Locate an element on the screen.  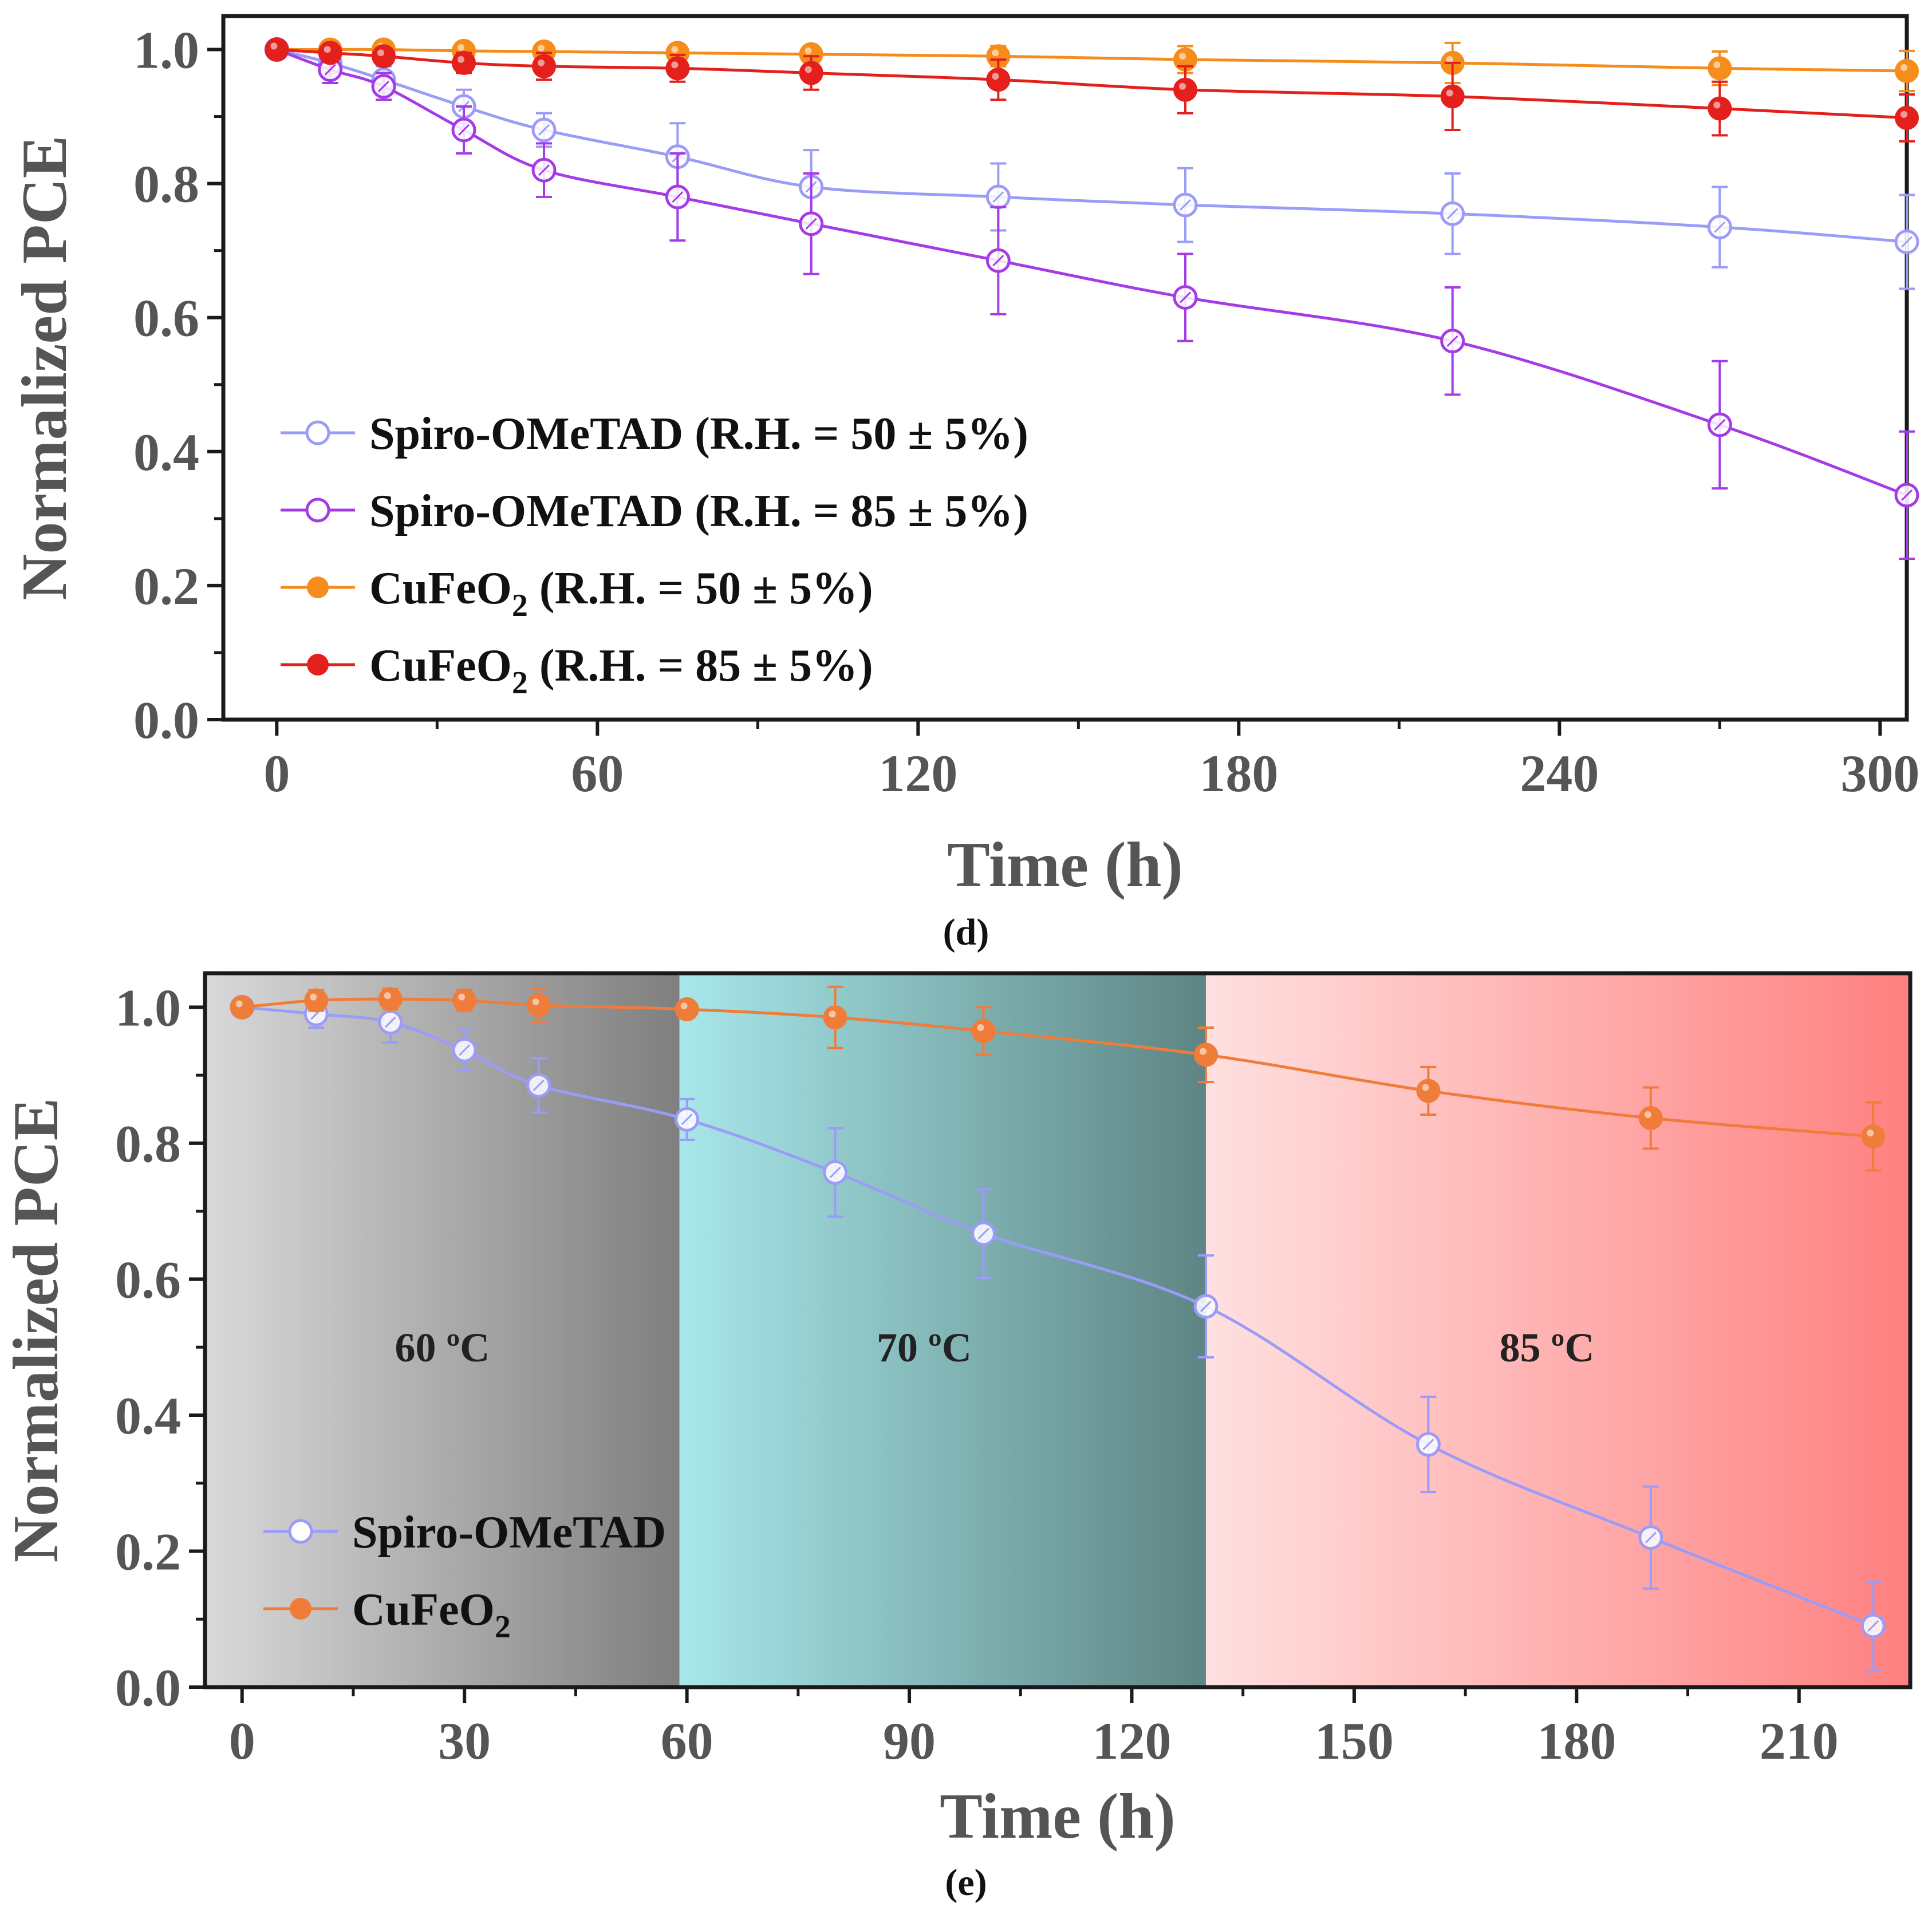
legend-label-main: Spiro-OMeTAD (R.H. = 85 ± 5%) is located at coordinates (698, 511).